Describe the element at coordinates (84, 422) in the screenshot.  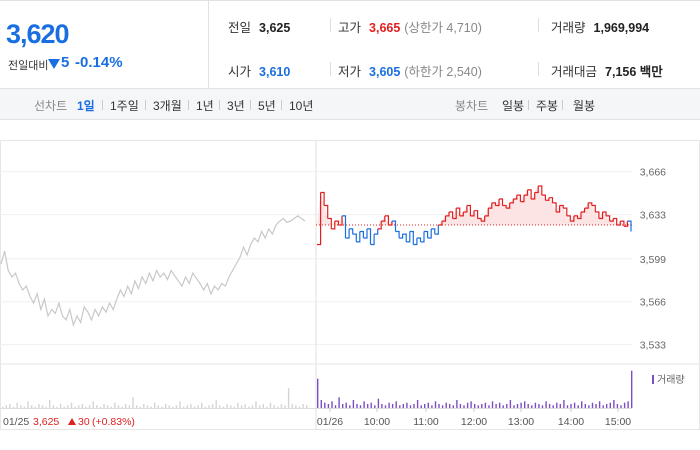
I see `prev-day-change: 30` at that location.